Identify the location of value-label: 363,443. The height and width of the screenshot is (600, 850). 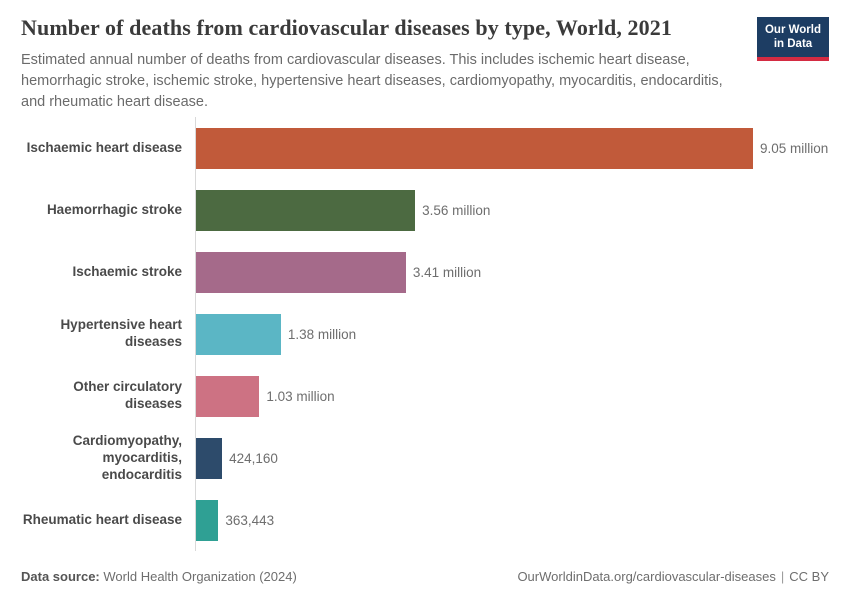
(250, 520).